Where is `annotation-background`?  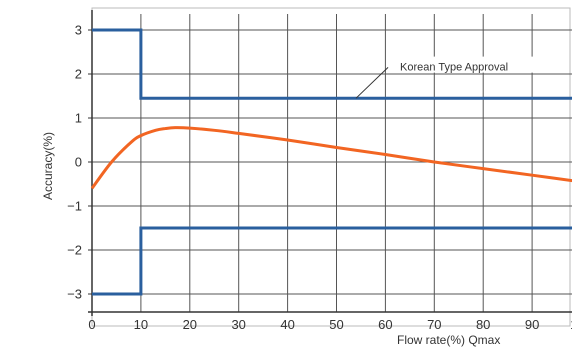
annotation-background is located at coordinates (470, 64).